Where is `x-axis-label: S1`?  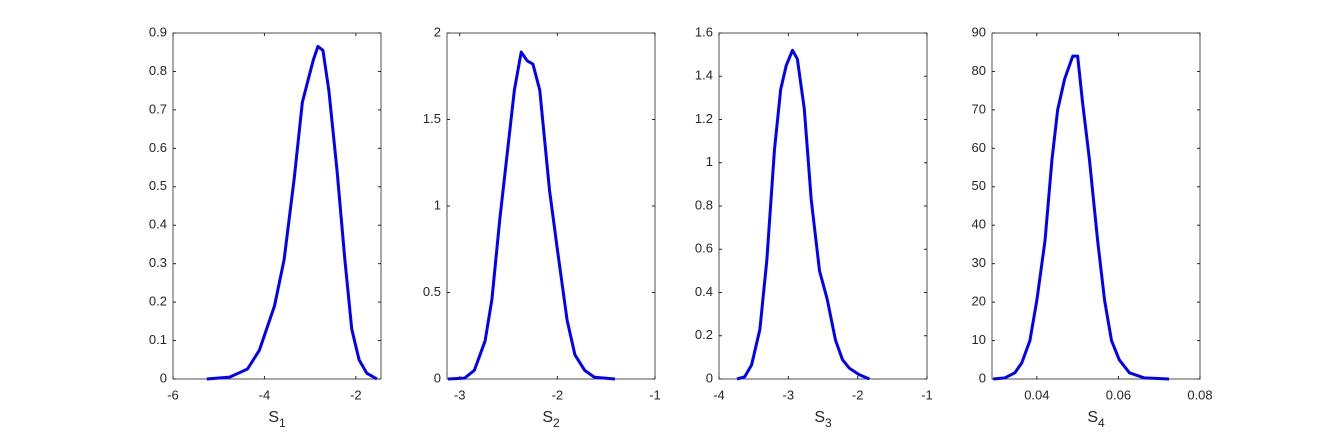
x-axis-label: S1 is located at coordinates (277, 419).